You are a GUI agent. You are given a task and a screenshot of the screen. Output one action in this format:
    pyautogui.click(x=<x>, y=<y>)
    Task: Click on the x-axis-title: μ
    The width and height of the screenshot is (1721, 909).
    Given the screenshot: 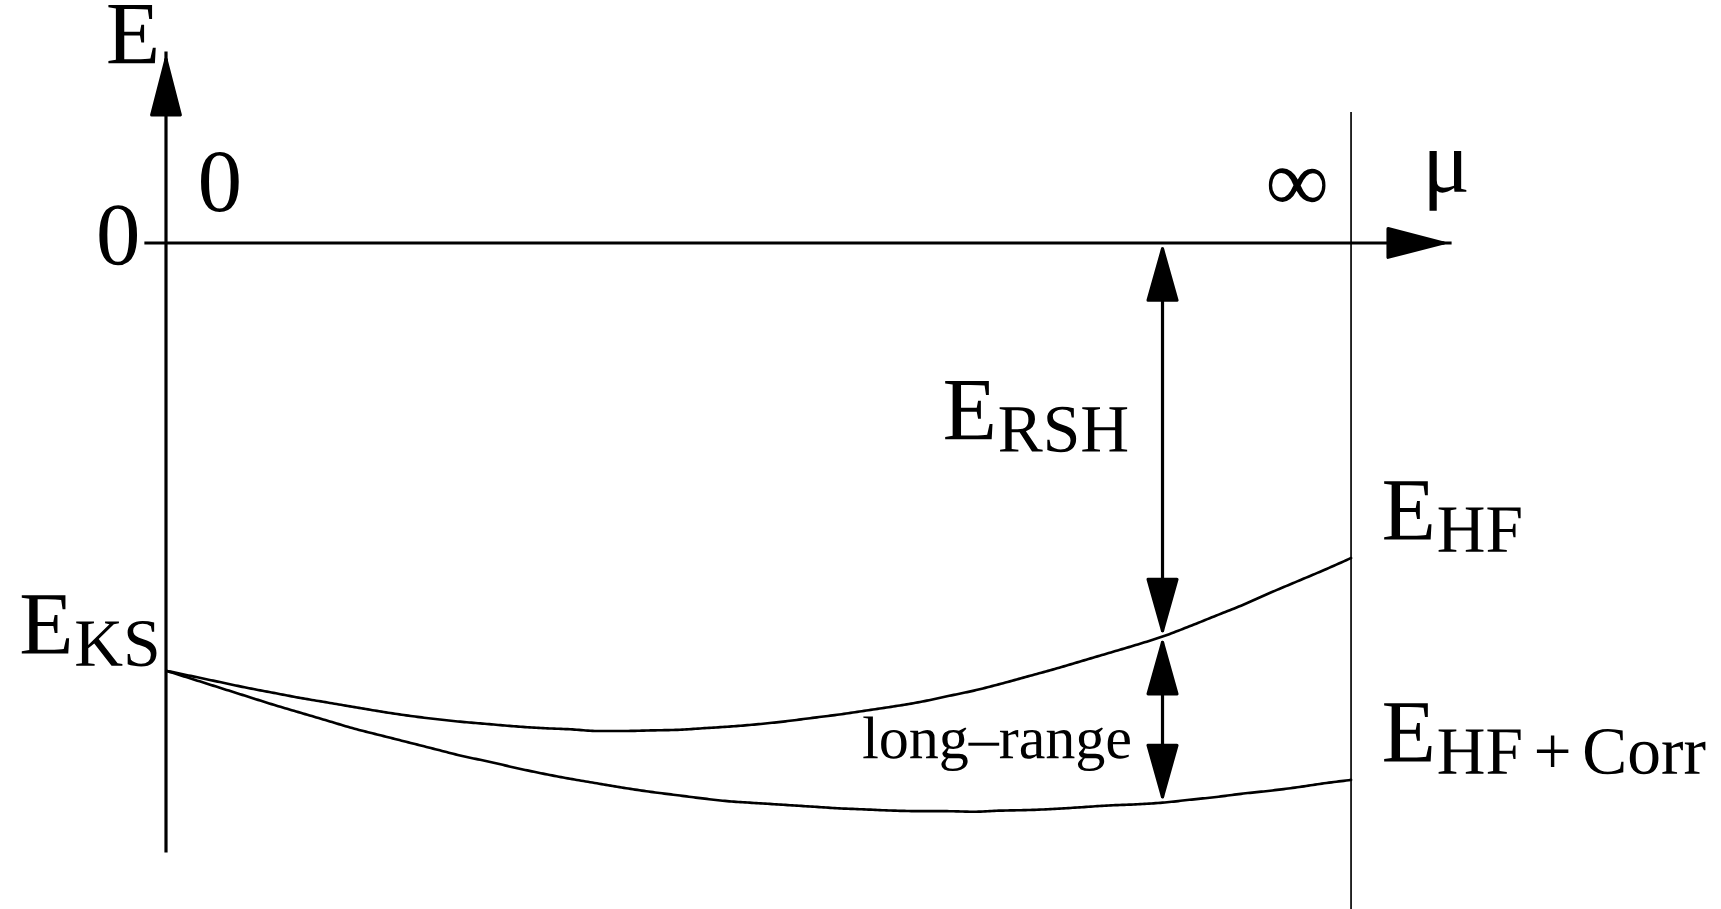 What is the action you would take?
    pyautogui.click(x=1448, y=181)
    